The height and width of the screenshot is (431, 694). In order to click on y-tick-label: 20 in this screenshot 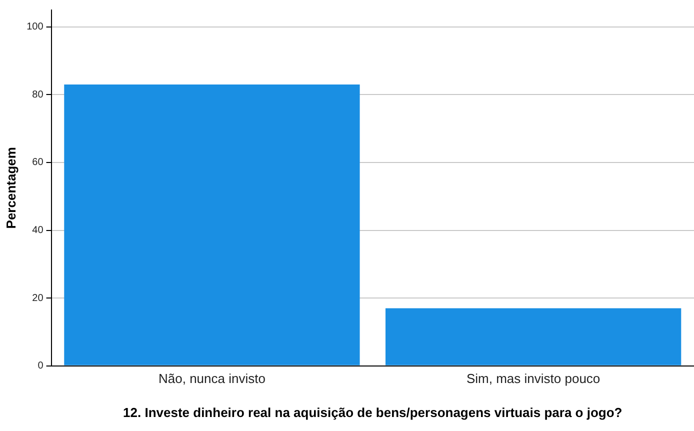, I will do `click(38, 298)`.